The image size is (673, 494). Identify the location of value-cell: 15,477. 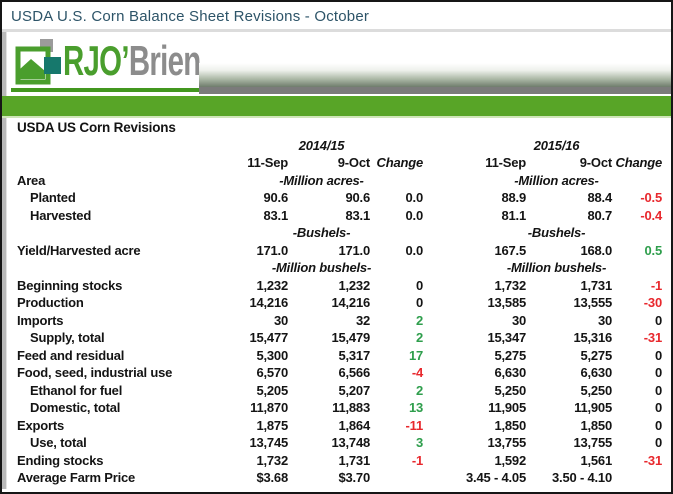
(268, 337).